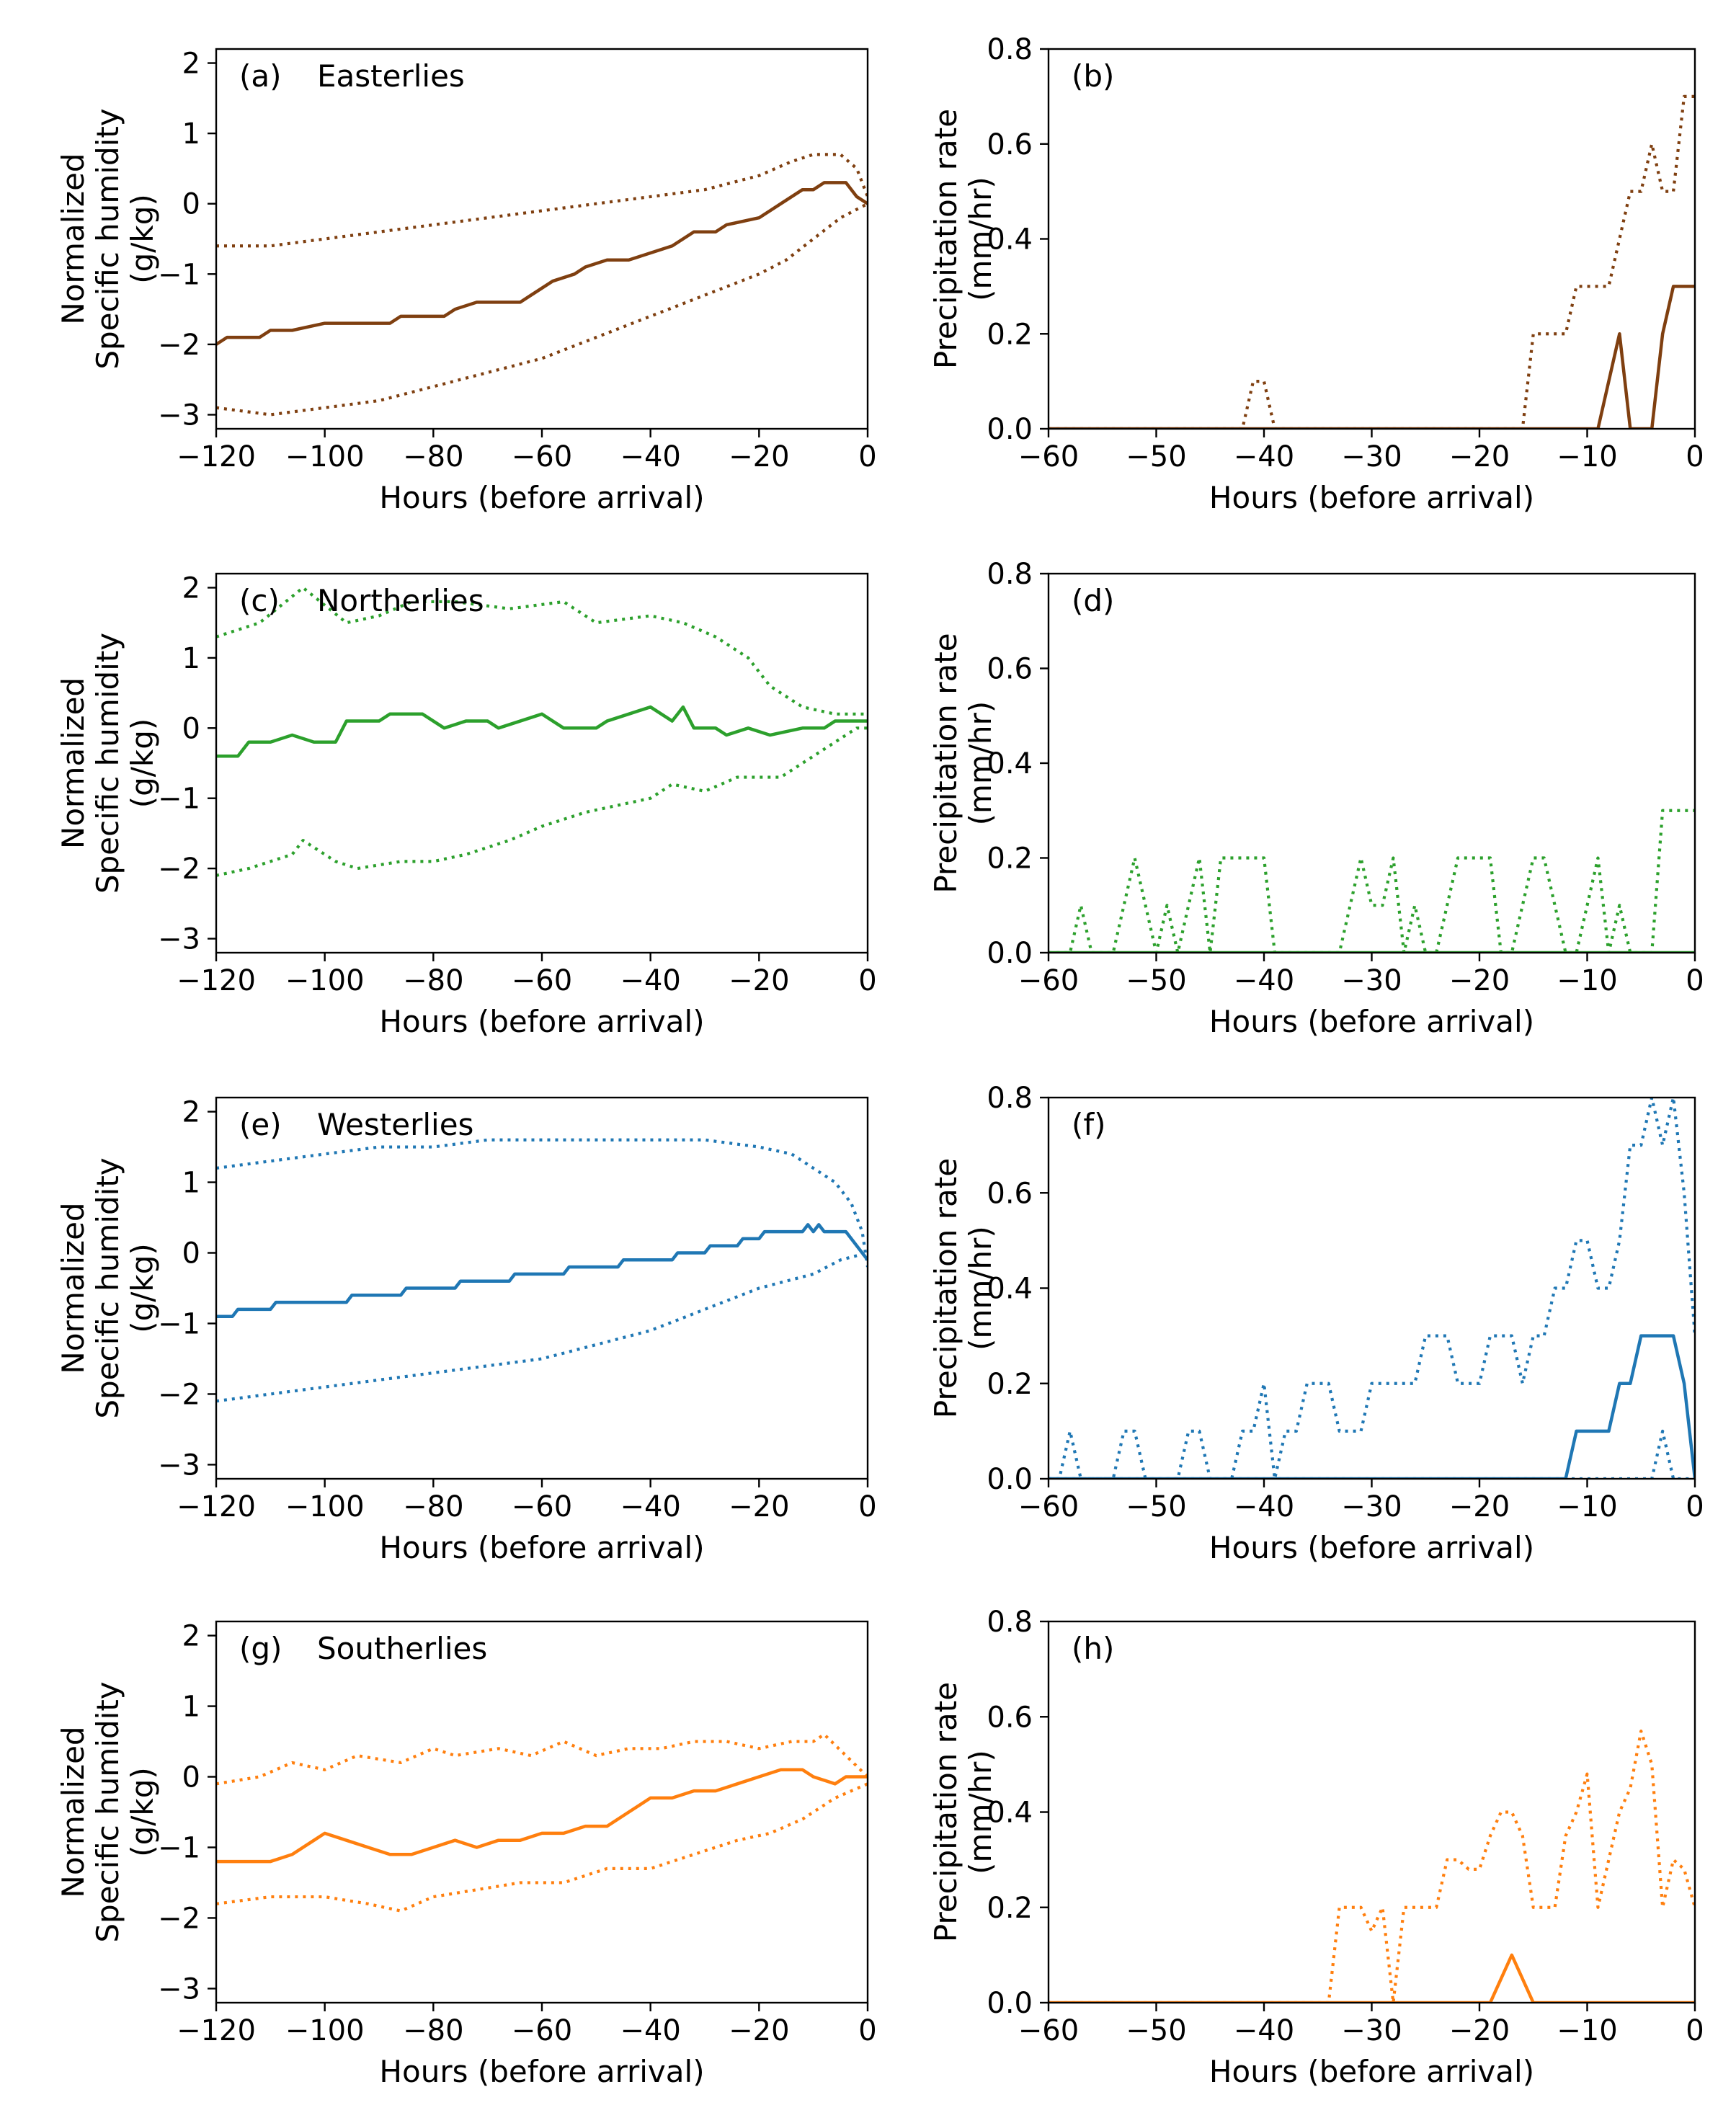 The image size is (1736, 2118). I want to click on panel-title: Westerlies, so click(395, 1124).